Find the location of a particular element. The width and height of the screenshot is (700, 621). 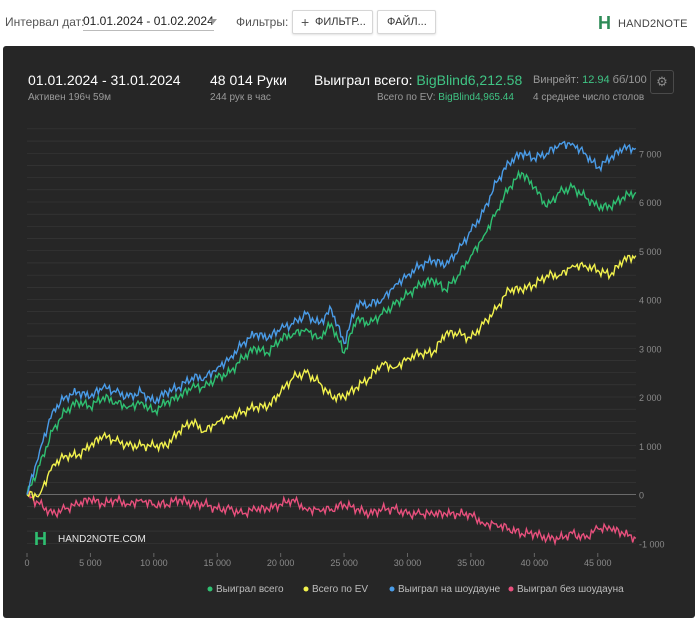

active-time: Активен 196ч 59м is located at coordinates (70, 97).